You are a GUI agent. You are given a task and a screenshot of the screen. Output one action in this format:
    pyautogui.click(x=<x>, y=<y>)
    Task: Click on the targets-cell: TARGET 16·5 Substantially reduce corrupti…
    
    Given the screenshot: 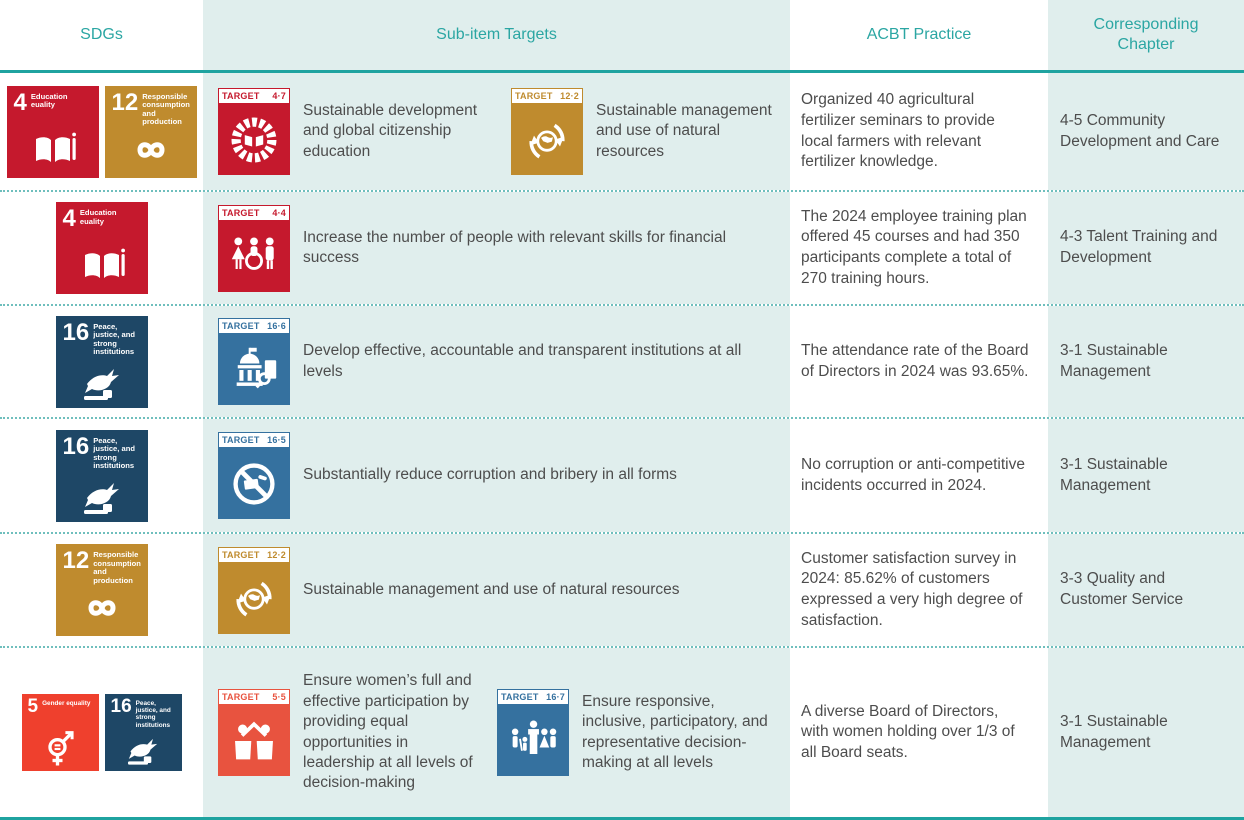 What is the action you would take?
    pyautogui.click(x=496, y=475)
    